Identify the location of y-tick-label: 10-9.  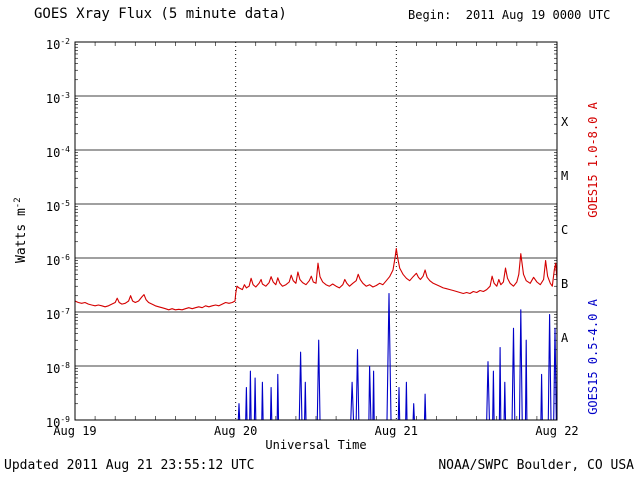
(57, 422).